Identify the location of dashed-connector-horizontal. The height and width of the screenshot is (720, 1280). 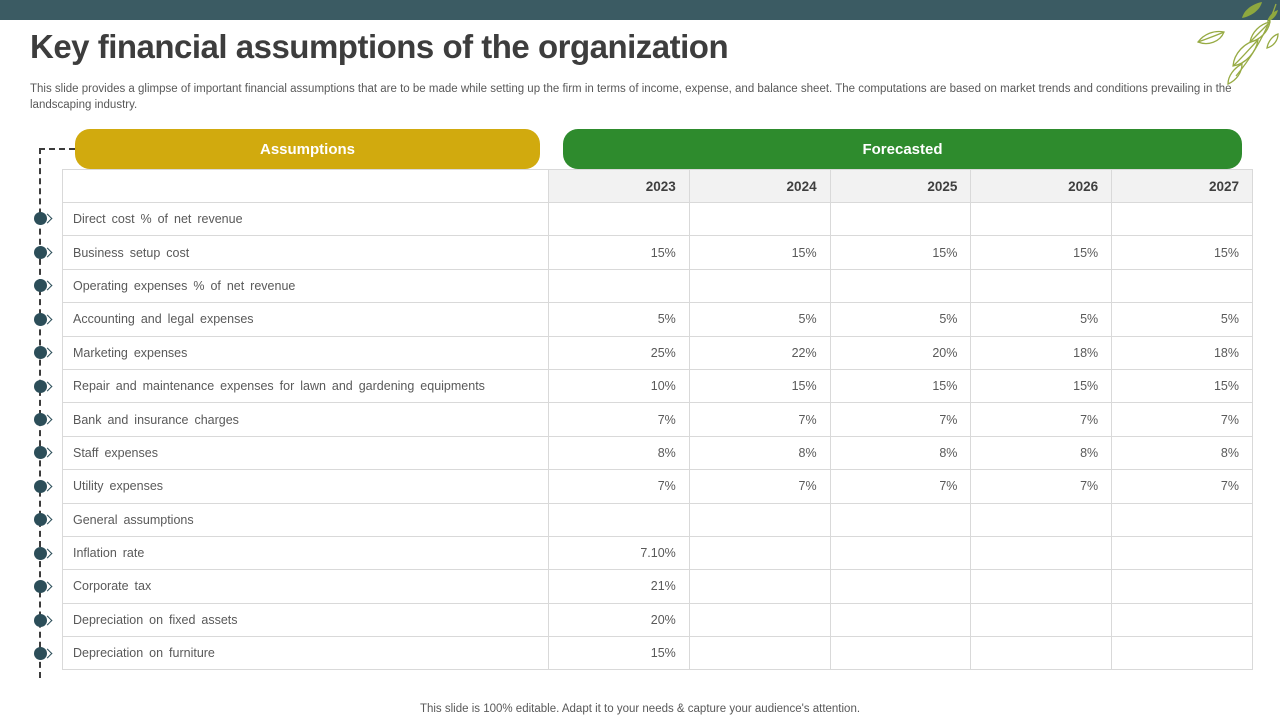
(57, 149).